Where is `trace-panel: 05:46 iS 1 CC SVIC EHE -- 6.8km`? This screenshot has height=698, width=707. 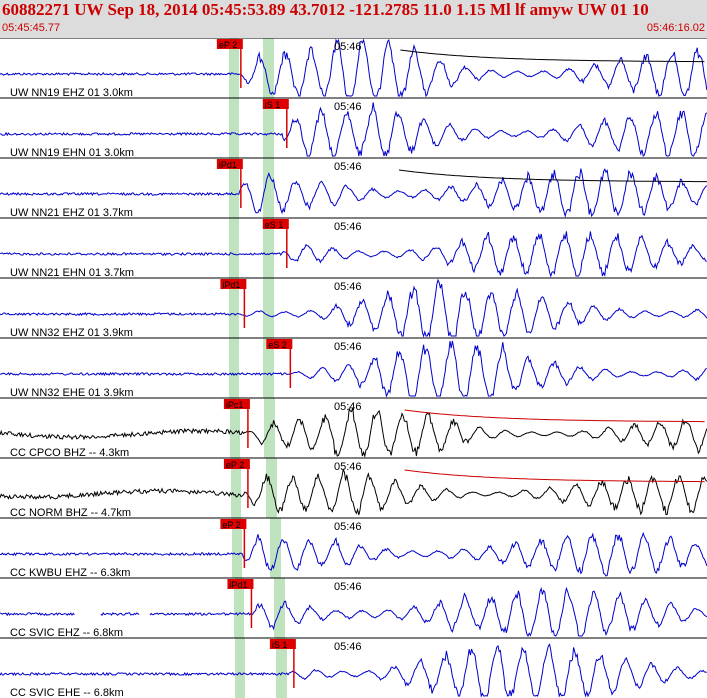 trace-panel: 05:46 iS 1 CC SVIC EHE -- 6.8km is located at coordinates (353, 667).